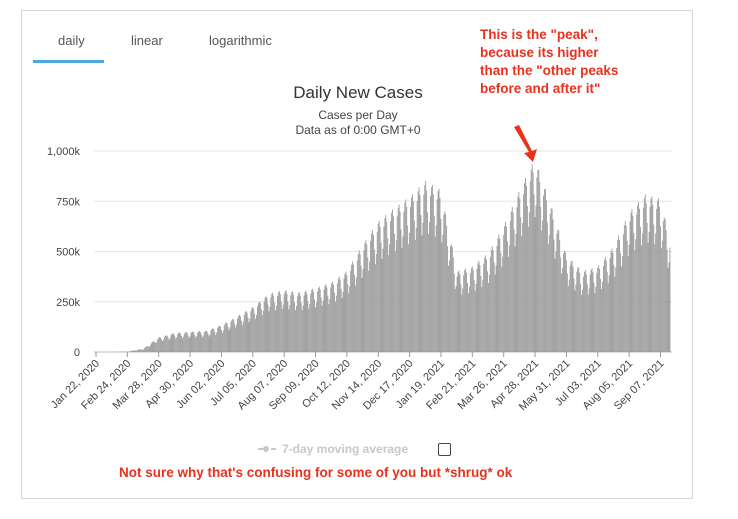 This screenshot has width=738, height=519. I want to click on chart-tabs: daily linear logarithmic, so click(357, 38).